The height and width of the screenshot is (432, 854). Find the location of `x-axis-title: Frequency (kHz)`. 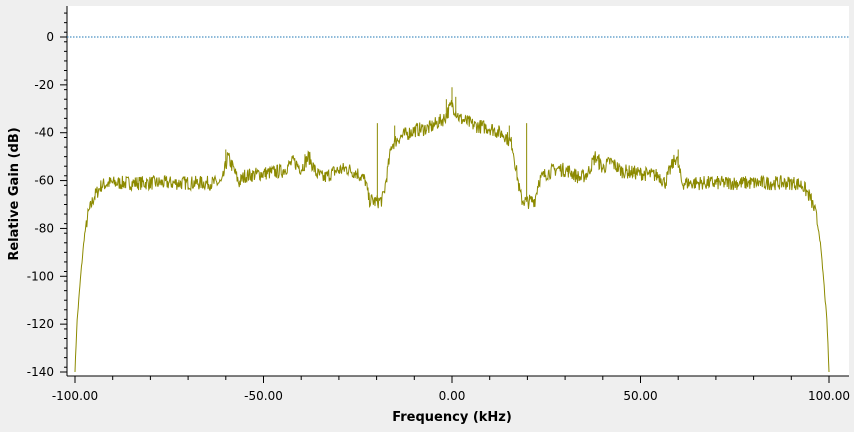

x-axis-title: Frequency (kHz) is located at coordinates (452, 417).